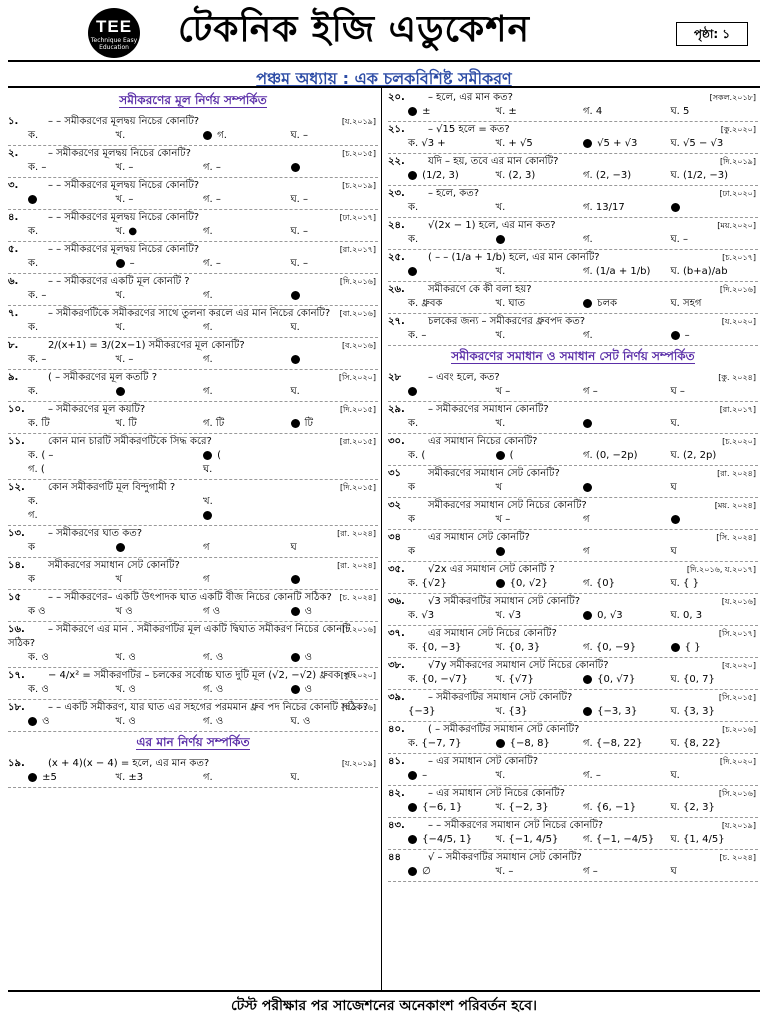 This screenshot has width=768, height=1024. Describe the element at coordinates (396, 97) in the screenshot. I see `question-number: ২০.` at that location.